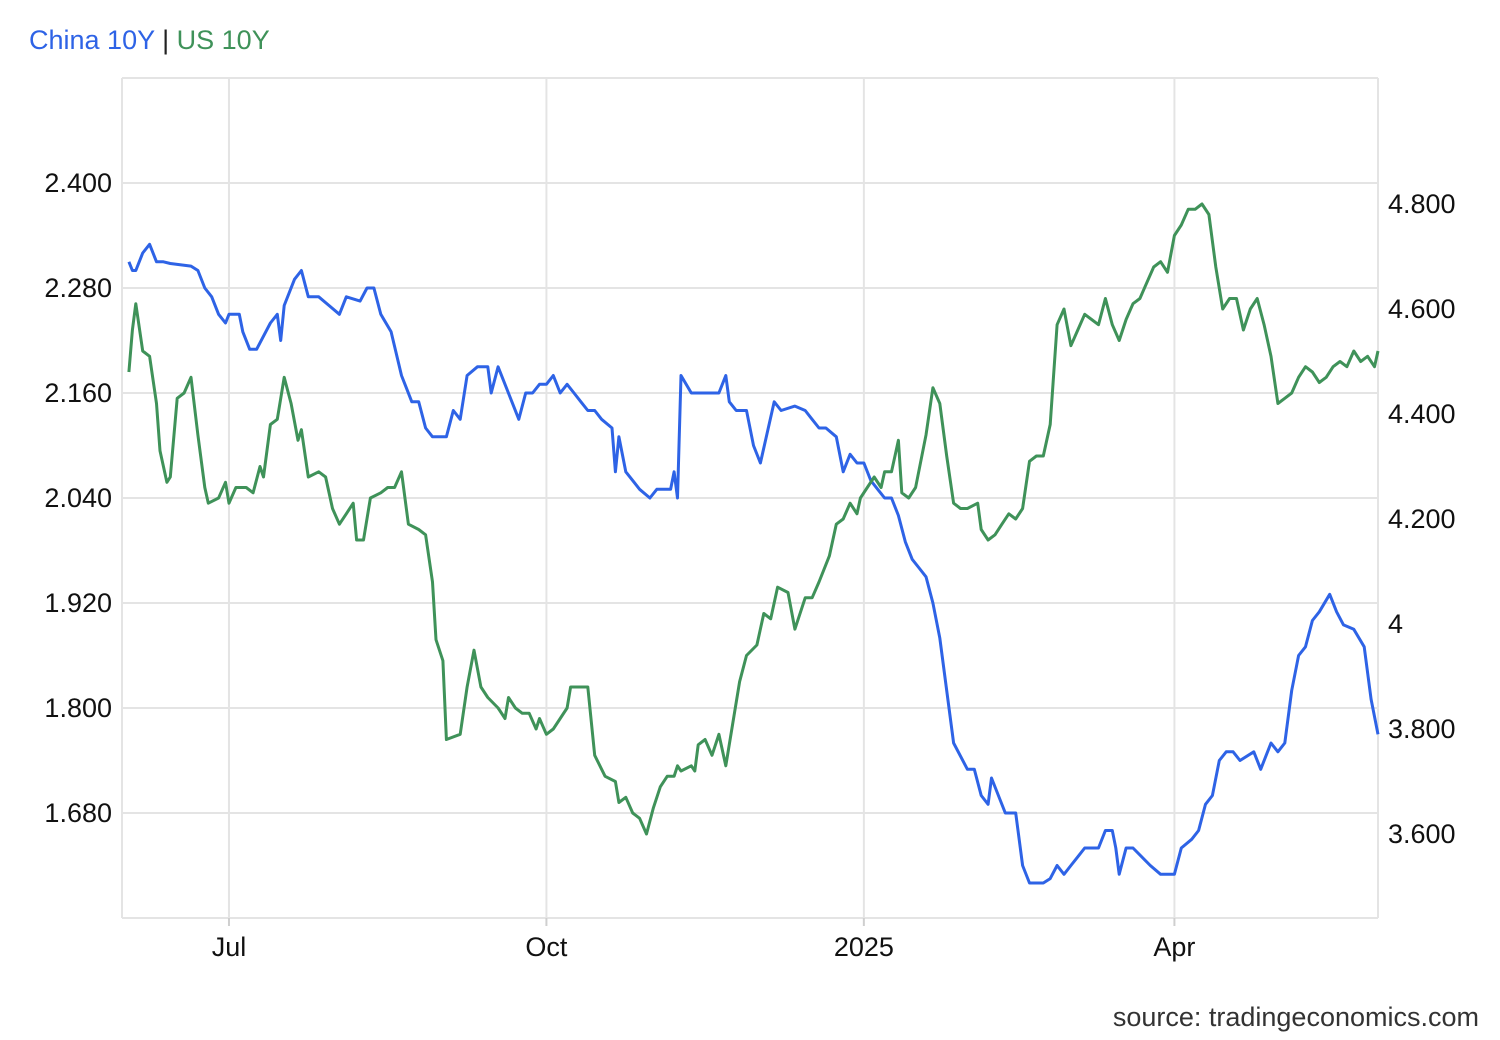  I want to click on y-right-tick-label: 4.400, so click(1422, 414).